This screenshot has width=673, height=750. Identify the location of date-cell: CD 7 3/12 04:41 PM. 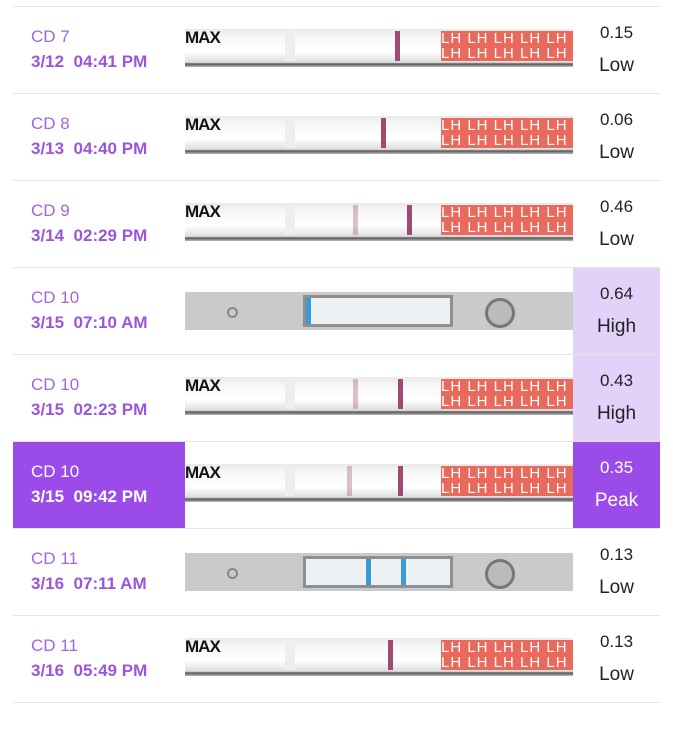
(99, 50).